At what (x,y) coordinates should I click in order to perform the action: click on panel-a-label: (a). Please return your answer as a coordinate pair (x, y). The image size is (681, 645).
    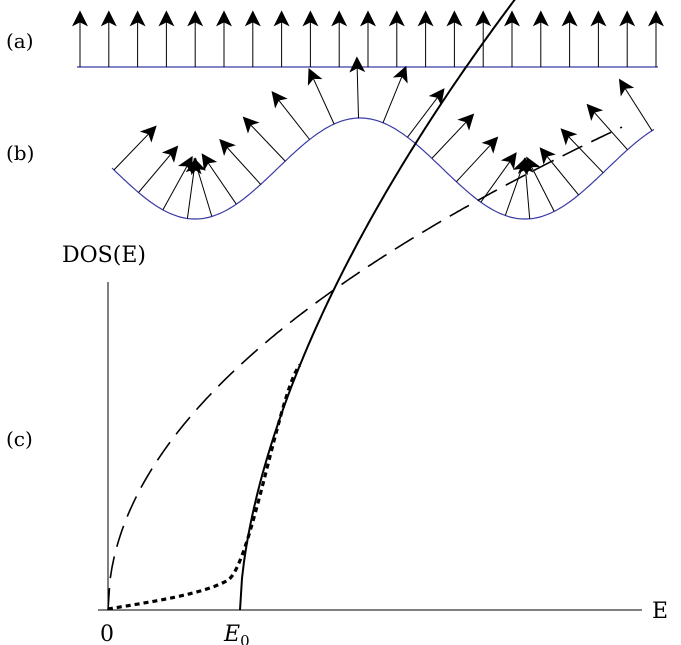
    Looking at the image, I should click on (20, 41).